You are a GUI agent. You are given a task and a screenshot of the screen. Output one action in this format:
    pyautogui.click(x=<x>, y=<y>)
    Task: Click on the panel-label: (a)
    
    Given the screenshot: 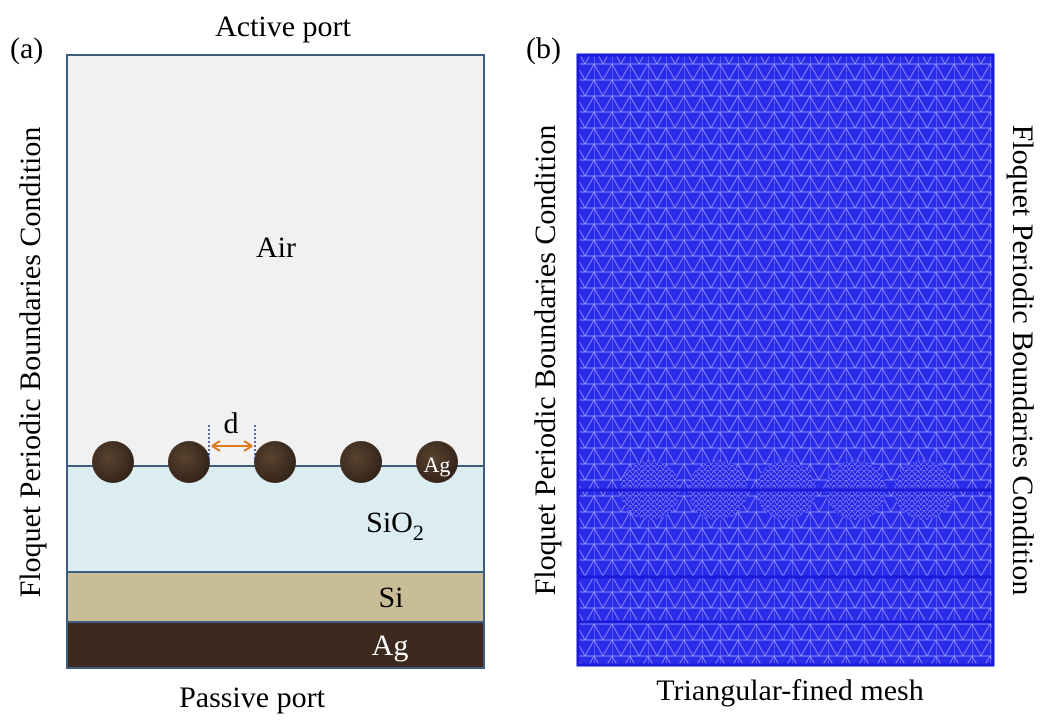 What is the action you would take?
    pyautogui.click(x=26, y=48)
    